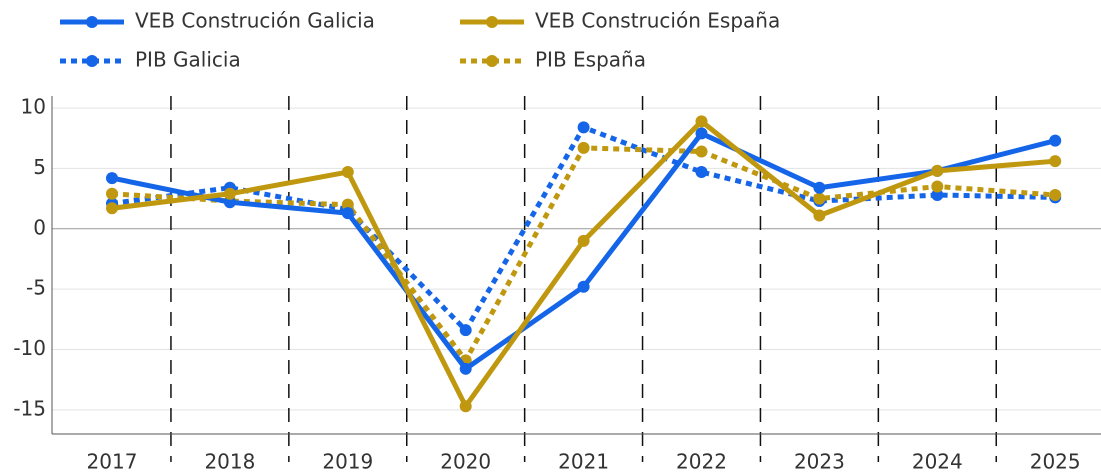 The height and width of the screenshot is (474, 1101). I want to click on y-tick-label: -15, so click(29, 408).